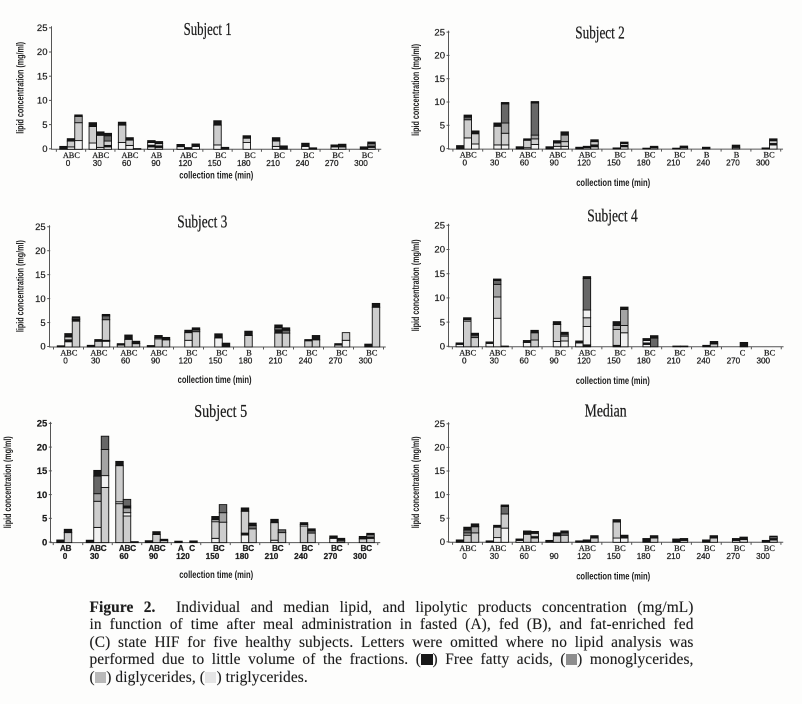 The height and width of the screenshot is (704, 802). I want to click on svg-text: Subject 2, so click(599, 33).